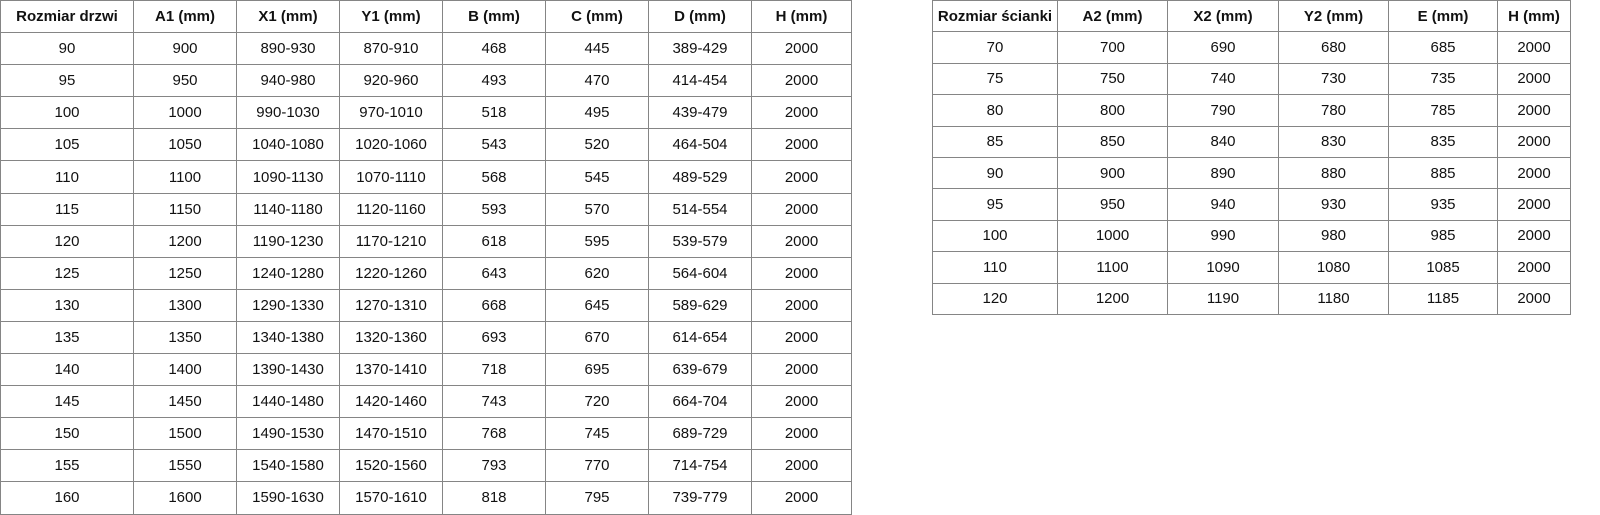 This screenshot has width=1600, height=515. What do you see at coordinates (700, 177) in the screenshot?
I see `table-cell: 489-529` at bounding box center [700, 177].